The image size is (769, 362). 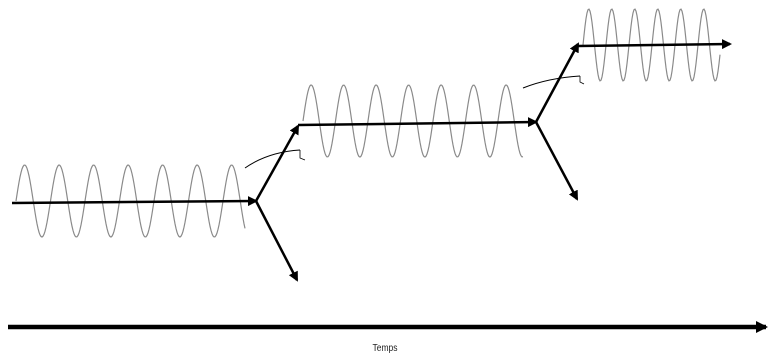 What do you see at coordinates (385, 348) in the screenshot?
I see `time-axis-label: Temps` at bounding box center [385, 348].